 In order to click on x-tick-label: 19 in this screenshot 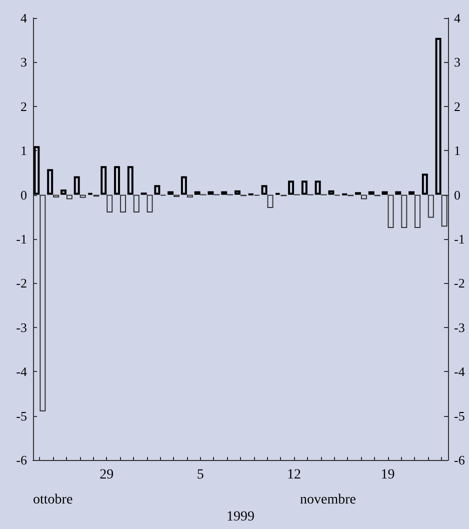, I will do `click(387, 475)`.